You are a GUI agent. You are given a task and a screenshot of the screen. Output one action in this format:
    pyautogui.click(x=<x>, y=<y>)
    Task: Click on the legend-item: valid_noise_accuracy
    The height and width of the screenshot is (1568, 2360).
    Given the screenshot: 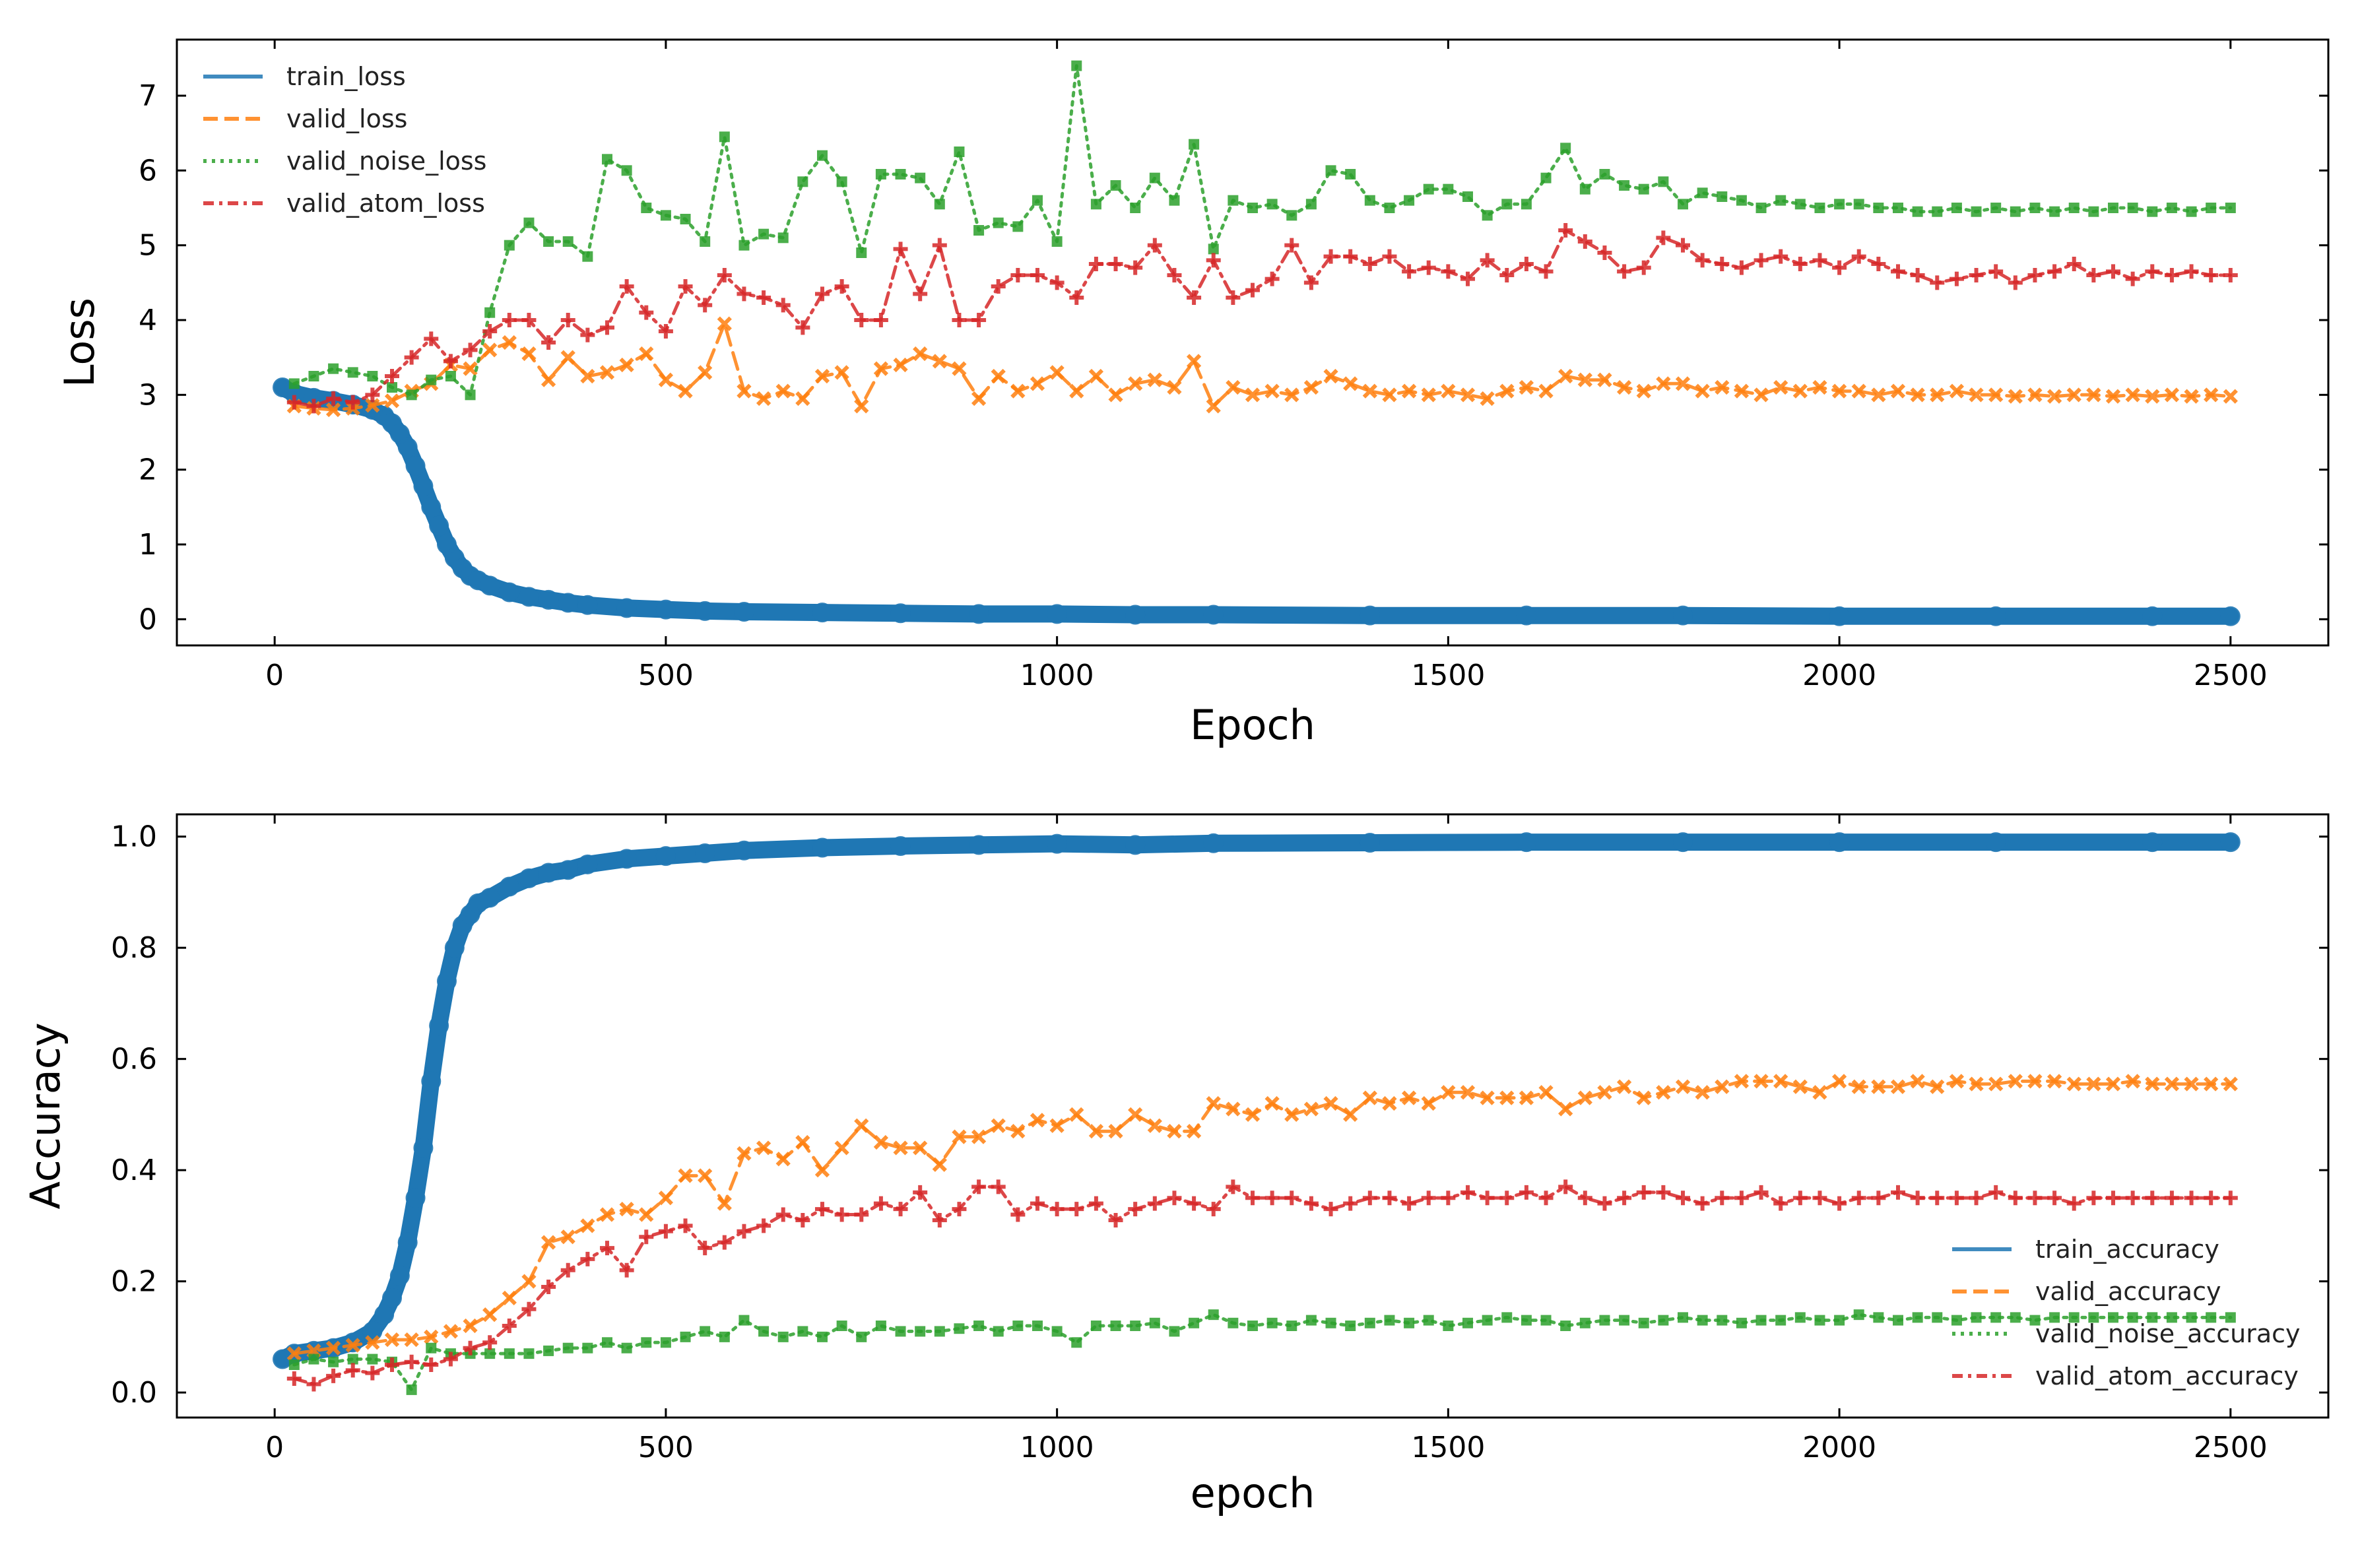 What is the action you would take?
    pyautogui.click(x=2126, y=1333)
    